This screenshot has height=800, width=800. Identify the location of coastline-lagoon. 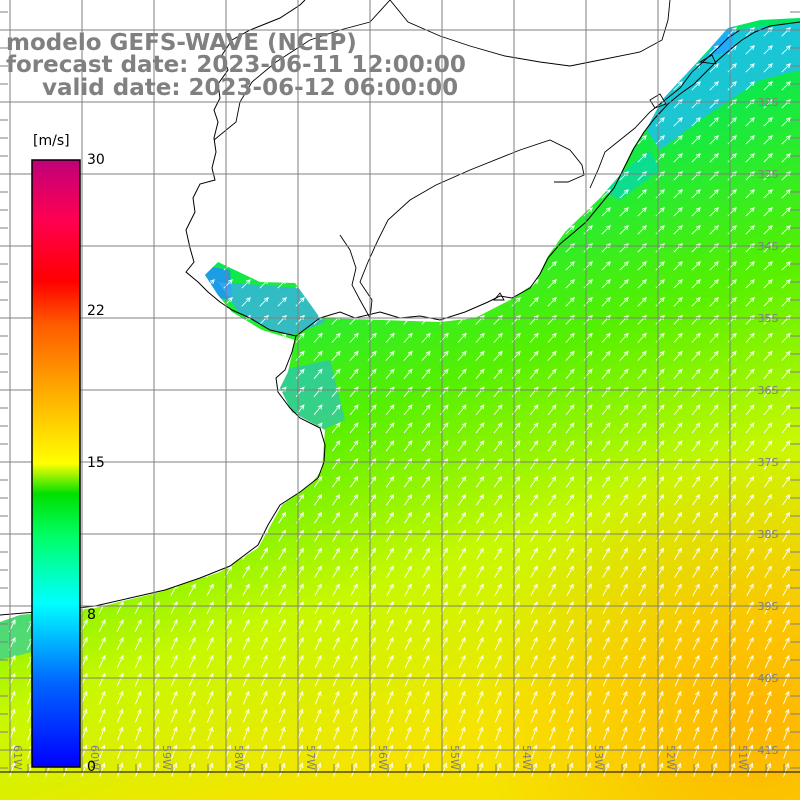
(665, 109).